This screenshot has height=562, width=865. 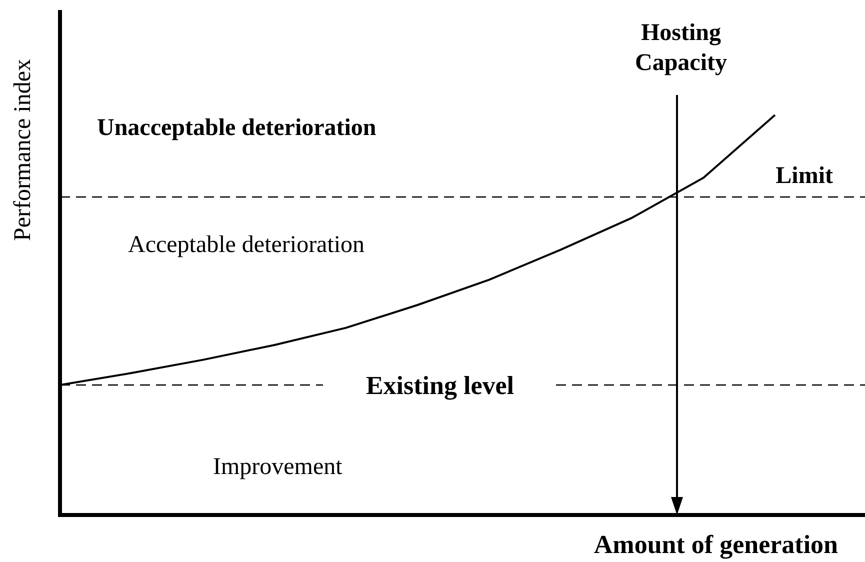 What do you see at coordinates (246, 245) in the screenshot?
I see `annotation: Acceptable deterioration` at bounding box center [246, 245].